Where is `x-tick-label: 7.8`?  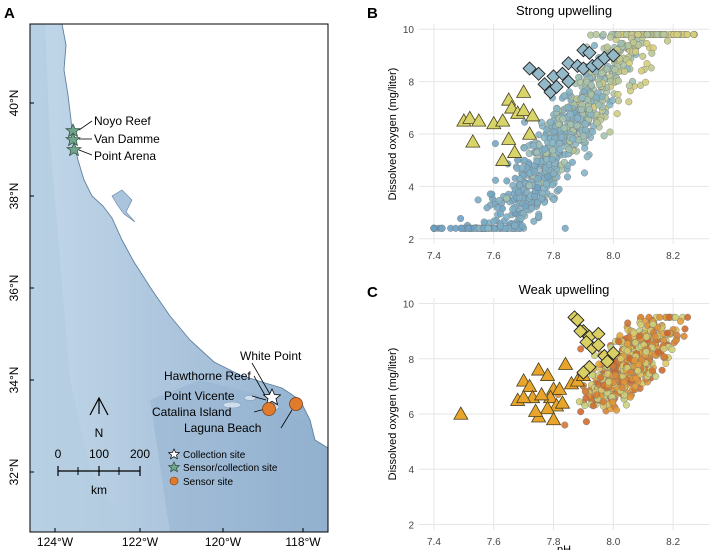 x-tick-label: 7.8 is located at coordinates (554, 256).